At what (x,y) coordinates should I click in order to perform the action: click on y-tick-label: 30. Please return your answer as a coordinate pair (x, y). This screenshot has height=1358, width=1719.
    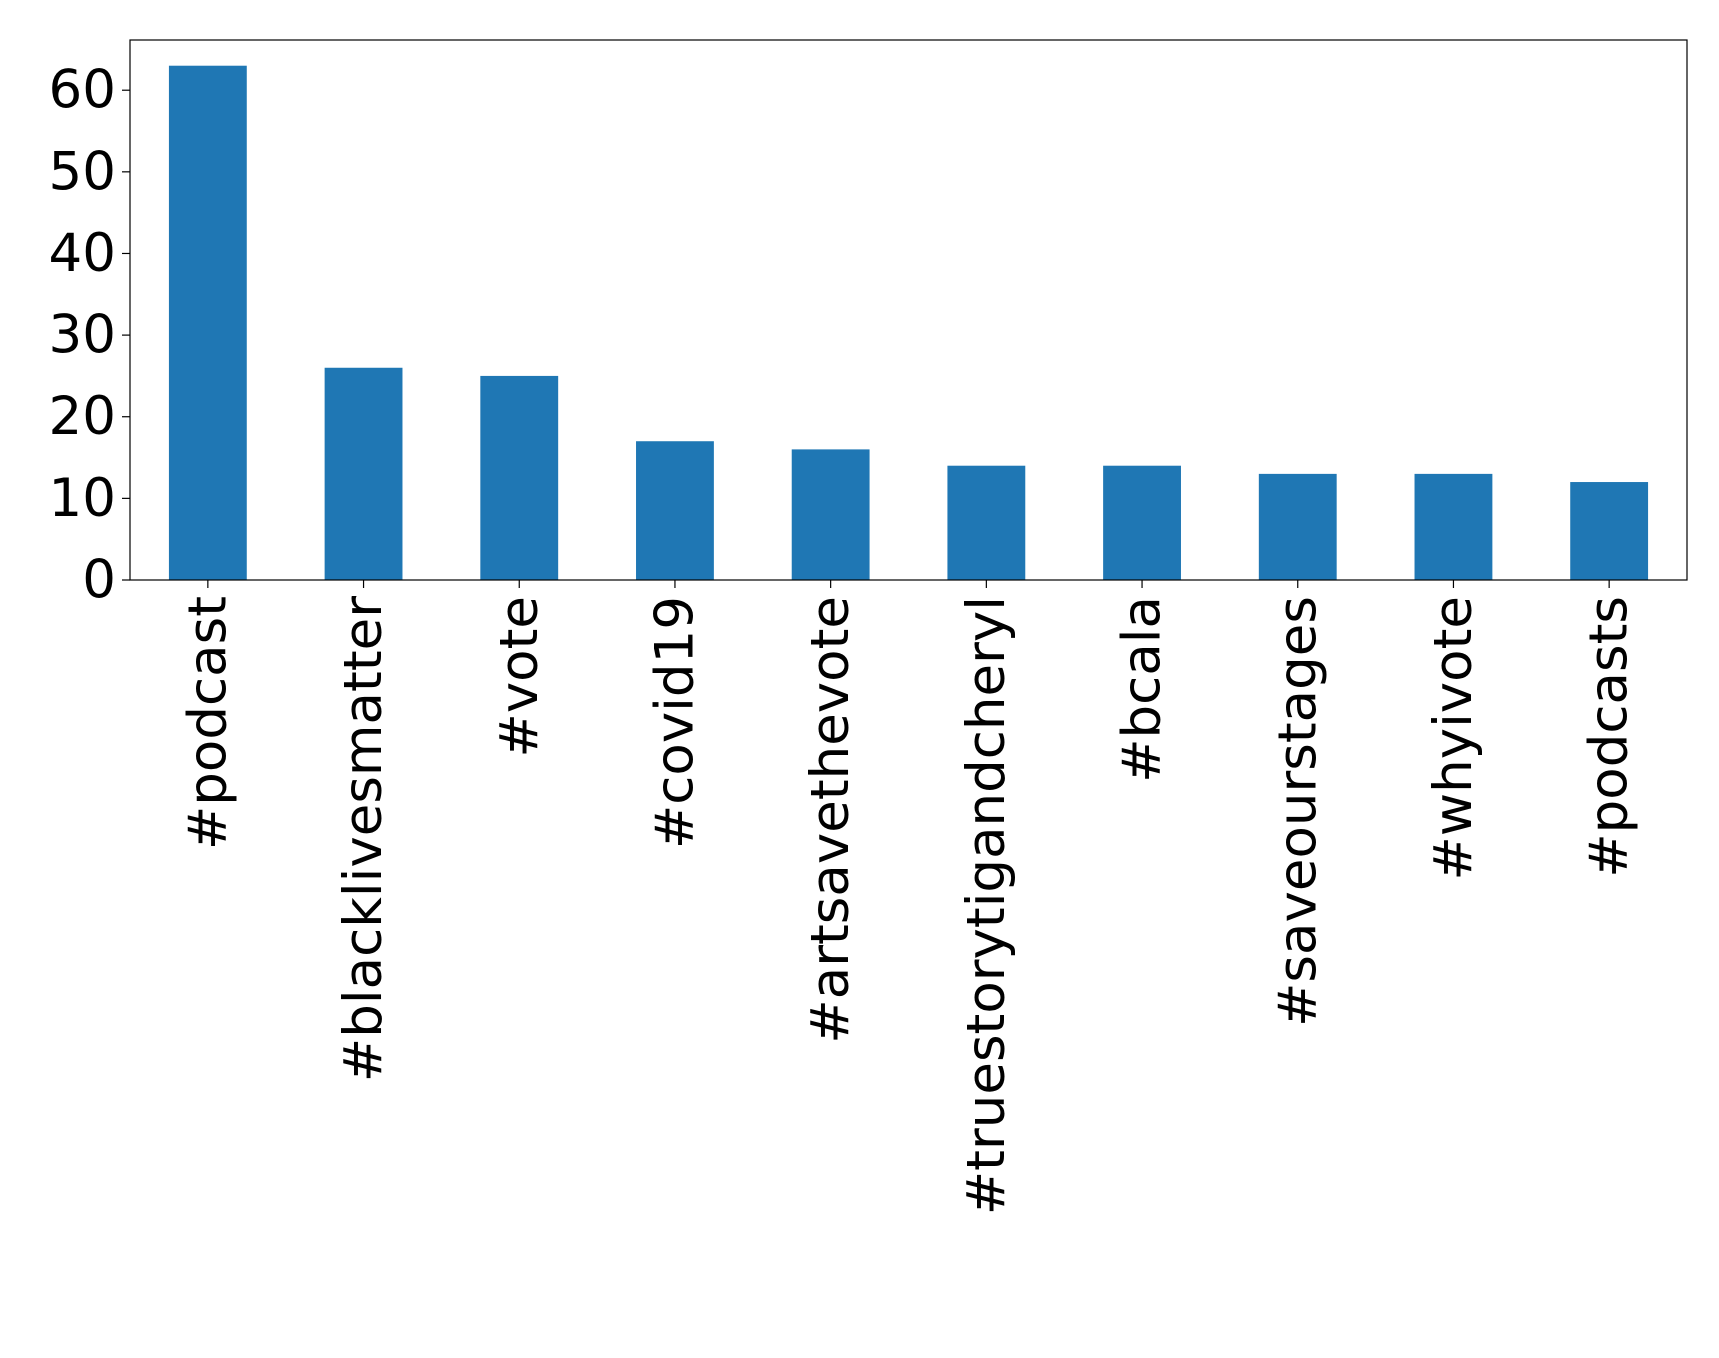
    Looking at the image, I should click on (82, 335).